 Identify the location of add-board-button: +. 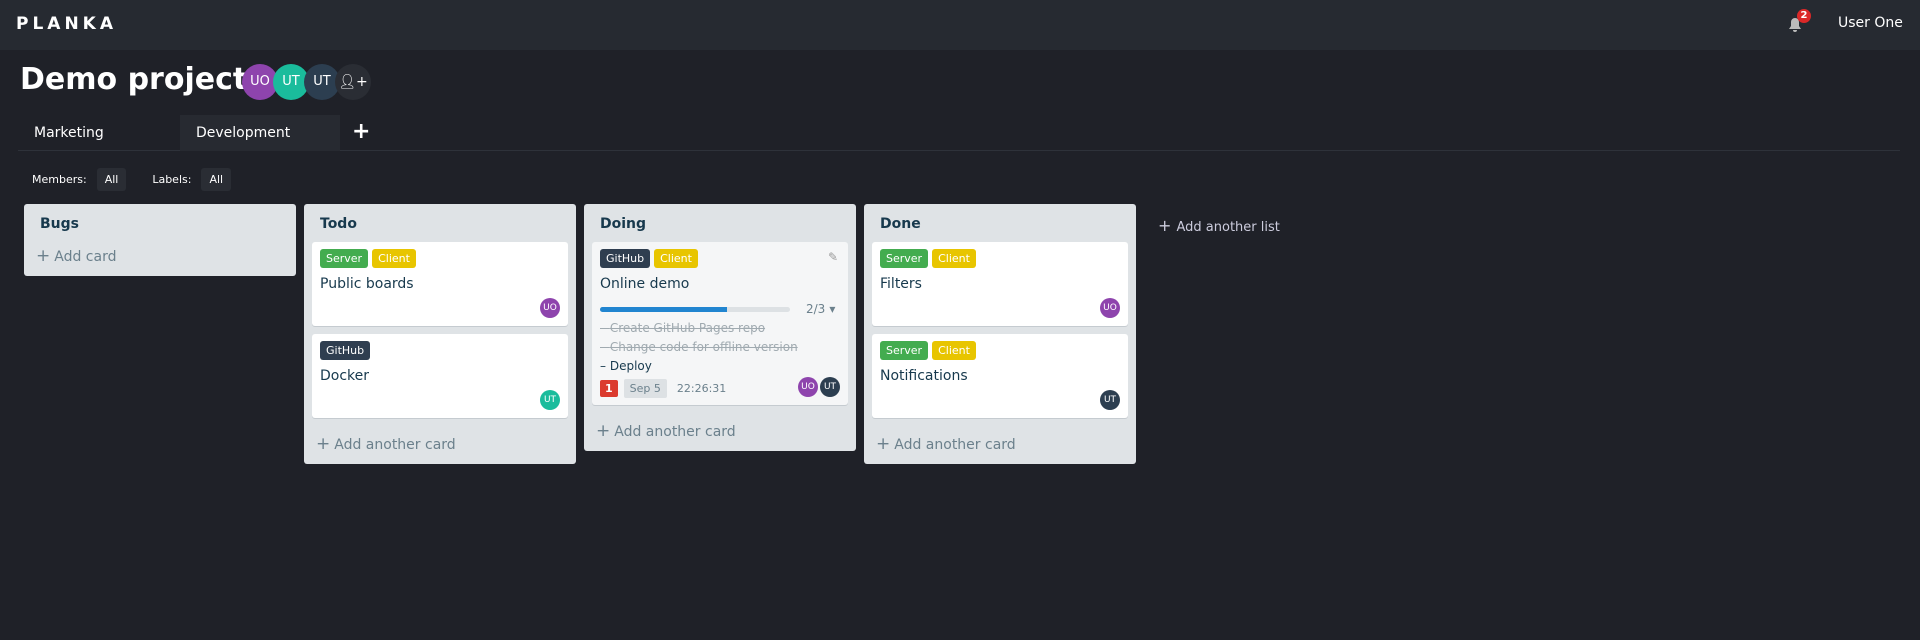
(361, 131).